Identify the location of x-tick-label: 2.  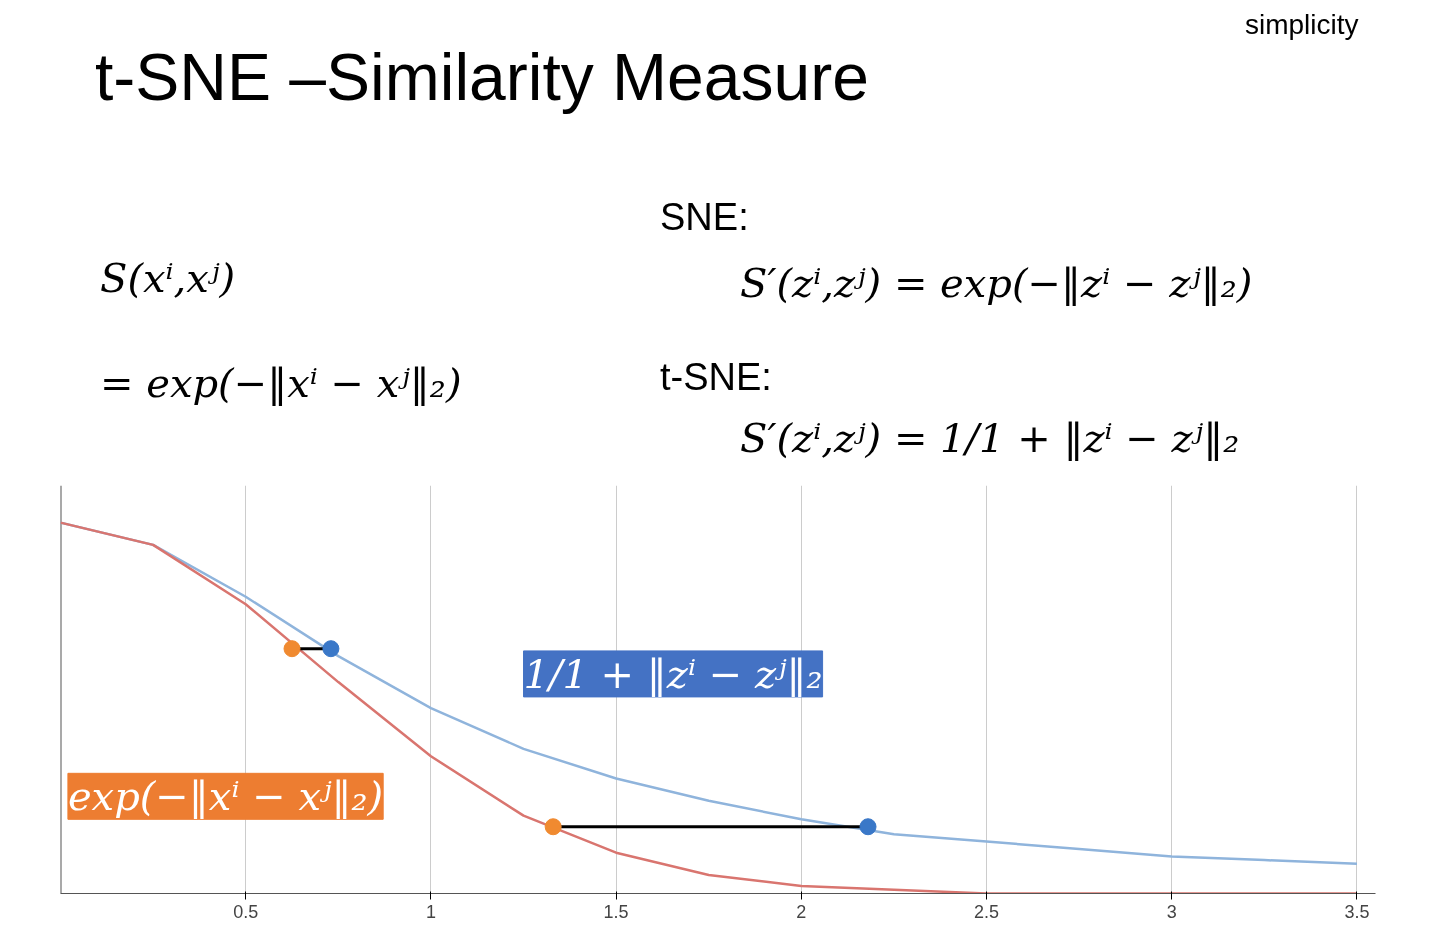
(801, 911).